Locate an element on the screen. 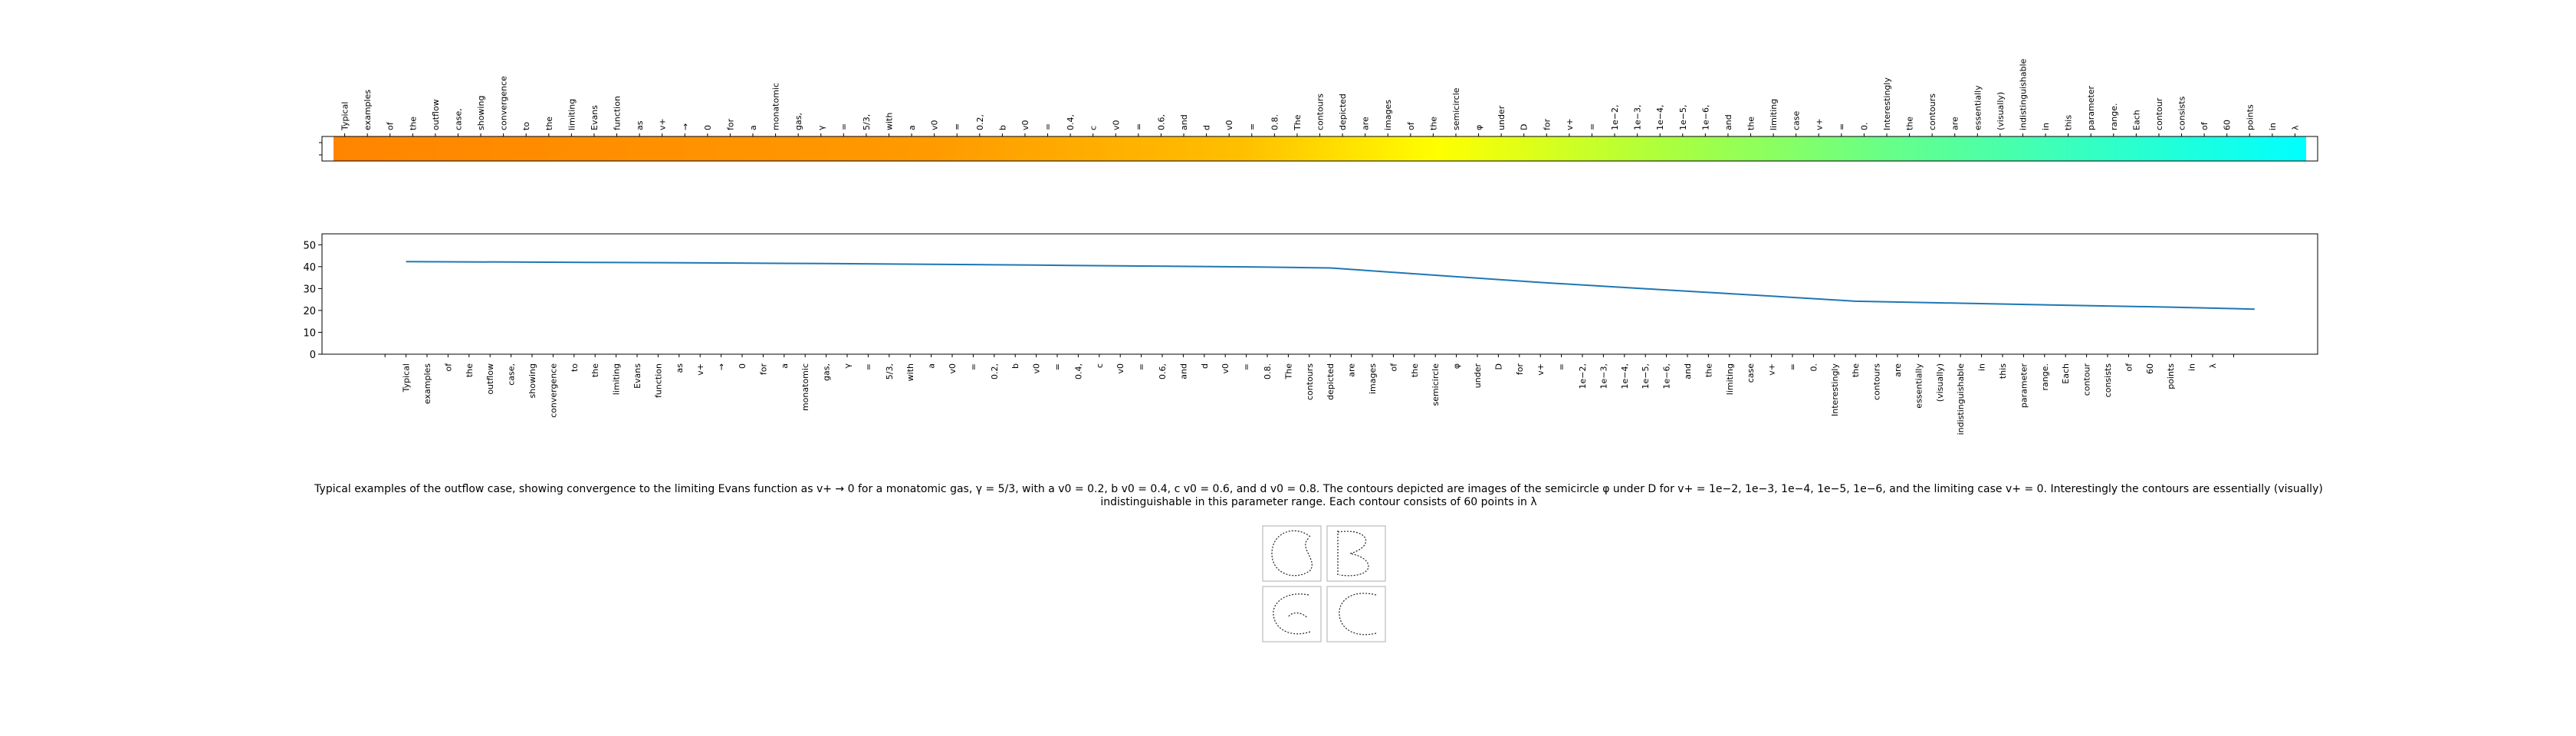 Image resolution: width=2576 pixels, height=736 pixels. x-axis-tick-label: d is located at coordinates (1205, 366).